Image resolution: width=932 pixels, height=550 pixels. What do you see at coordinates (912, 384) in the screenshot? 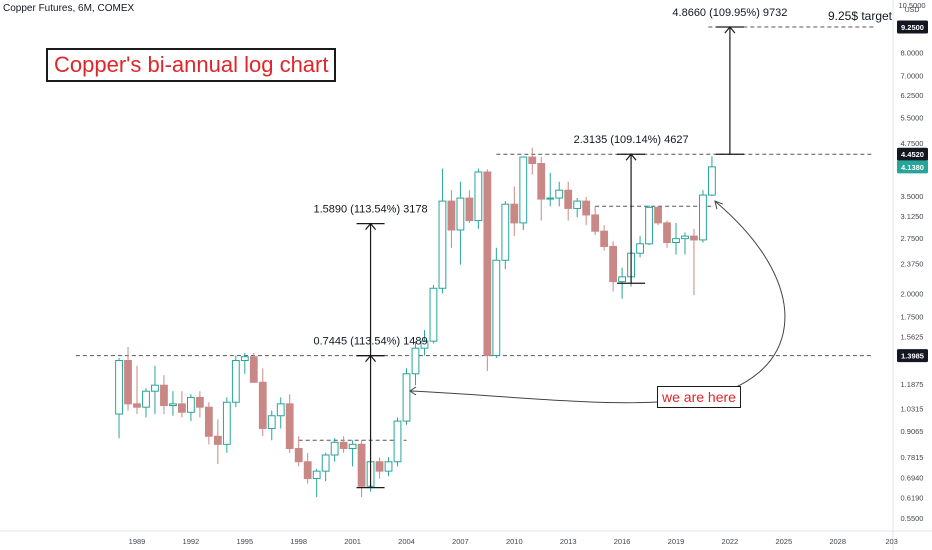
I see `y-tick-6: 1.1875` at bounding box center [912, 384].